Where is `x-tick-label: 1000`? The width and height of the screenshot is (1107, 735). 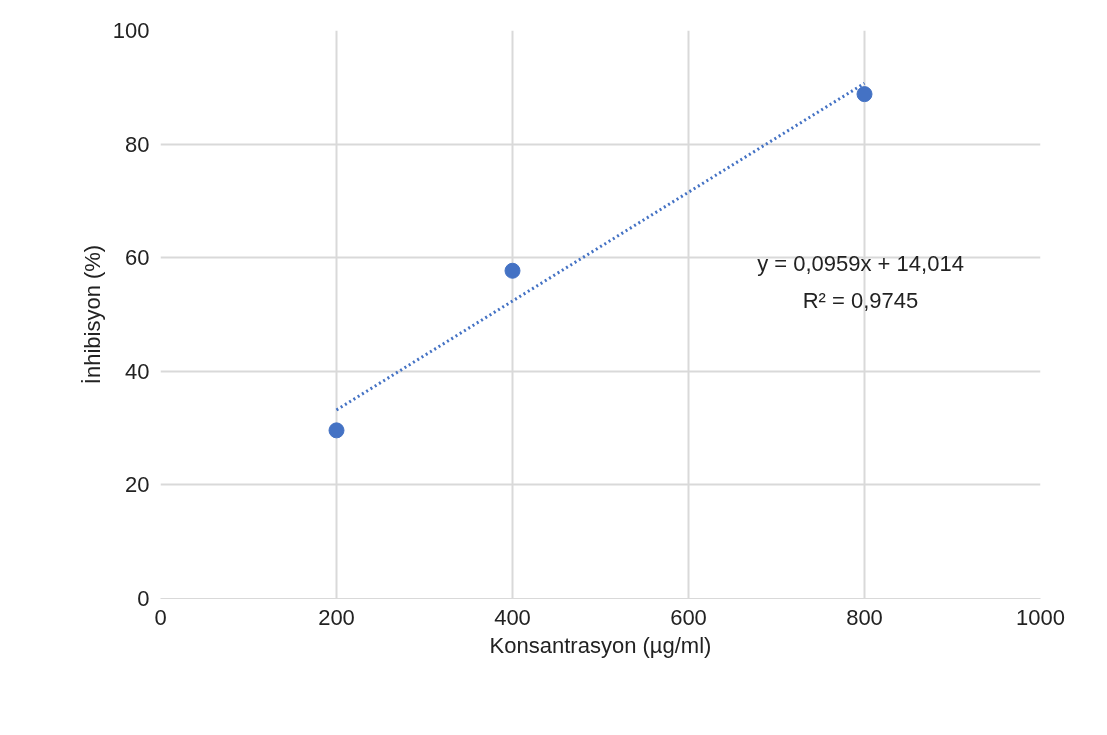
x-tick-label: 1000 is located at coordinates (1040, 617).